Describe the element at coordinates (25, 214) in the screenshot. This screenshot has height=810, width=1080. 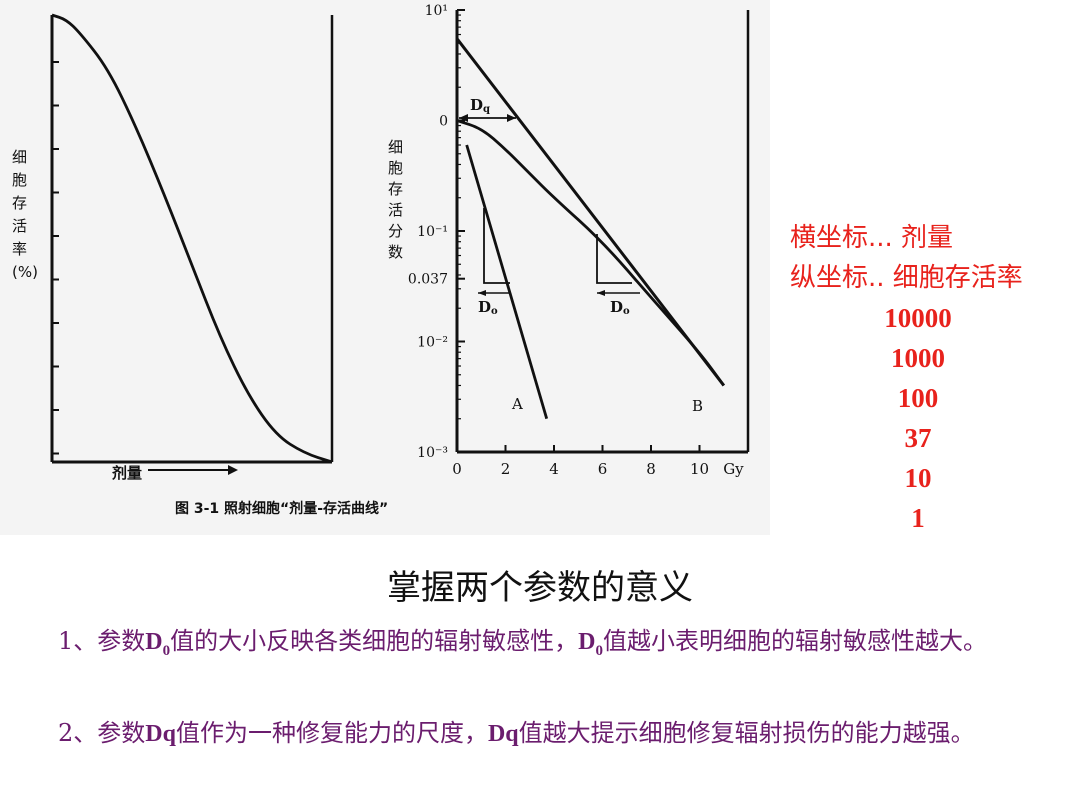
I see `left-y-label: 细胞存活率 (%)` at that location.